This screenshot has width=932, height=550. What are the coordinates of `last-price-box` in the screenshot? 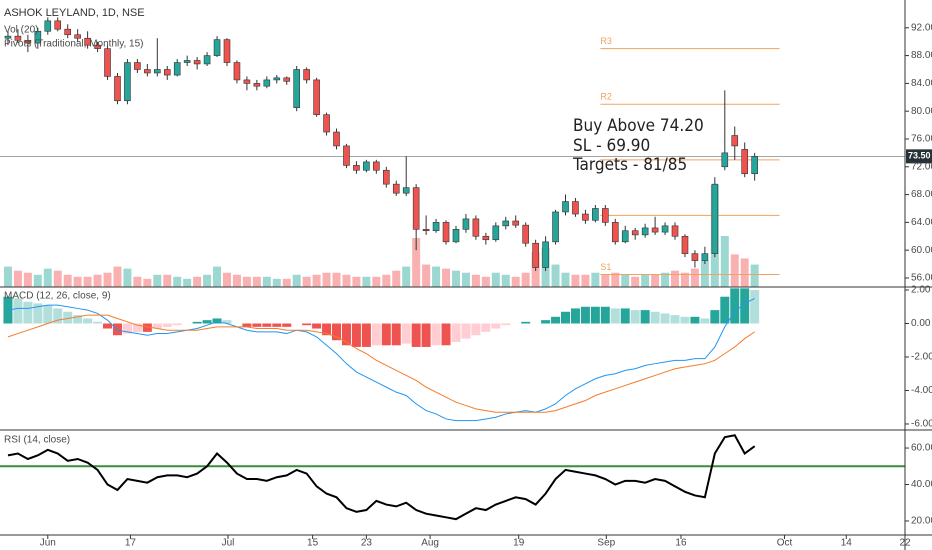 It's located at (919, 156).